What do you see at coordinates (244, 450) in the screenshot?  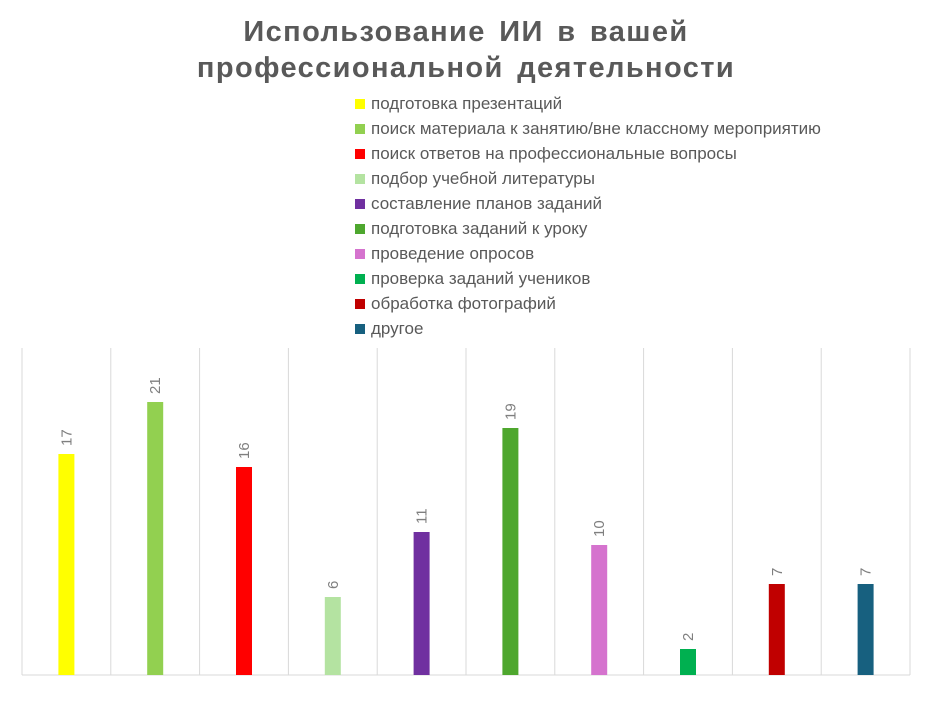 I see `data-label: 16` at bounding box center [244, 450].